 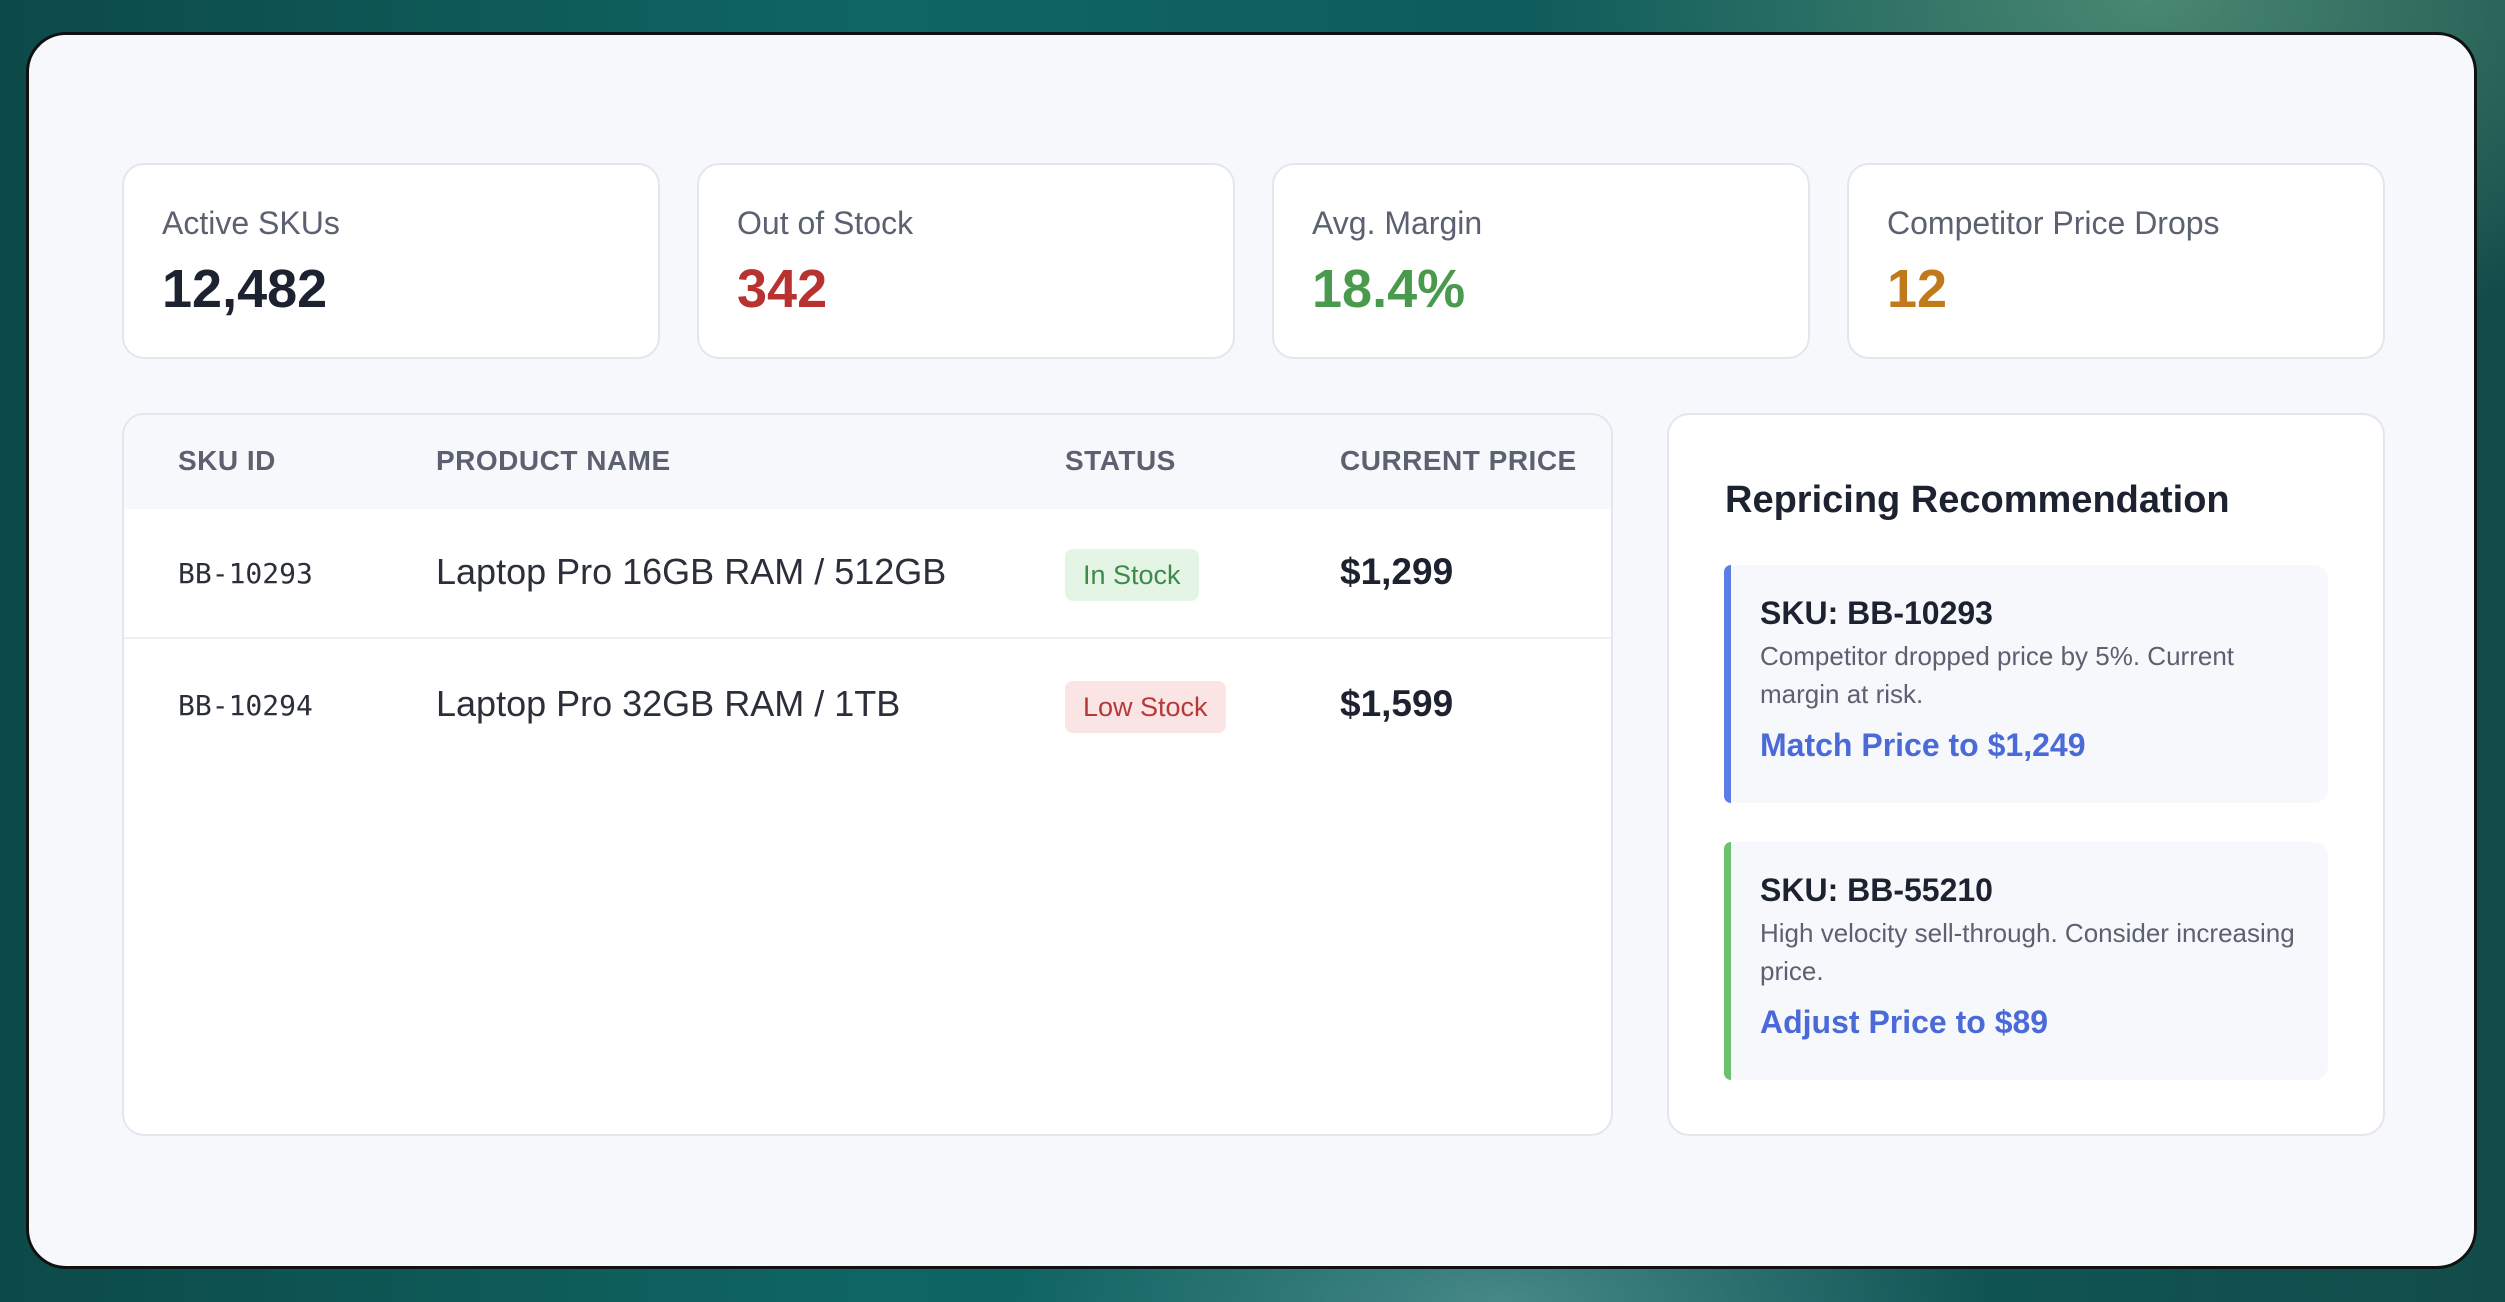 What do you see at coordinates (245, 705) in the screenshot?
I see `sku-id-cell: BB-10294` at bounding box center [245, 705].